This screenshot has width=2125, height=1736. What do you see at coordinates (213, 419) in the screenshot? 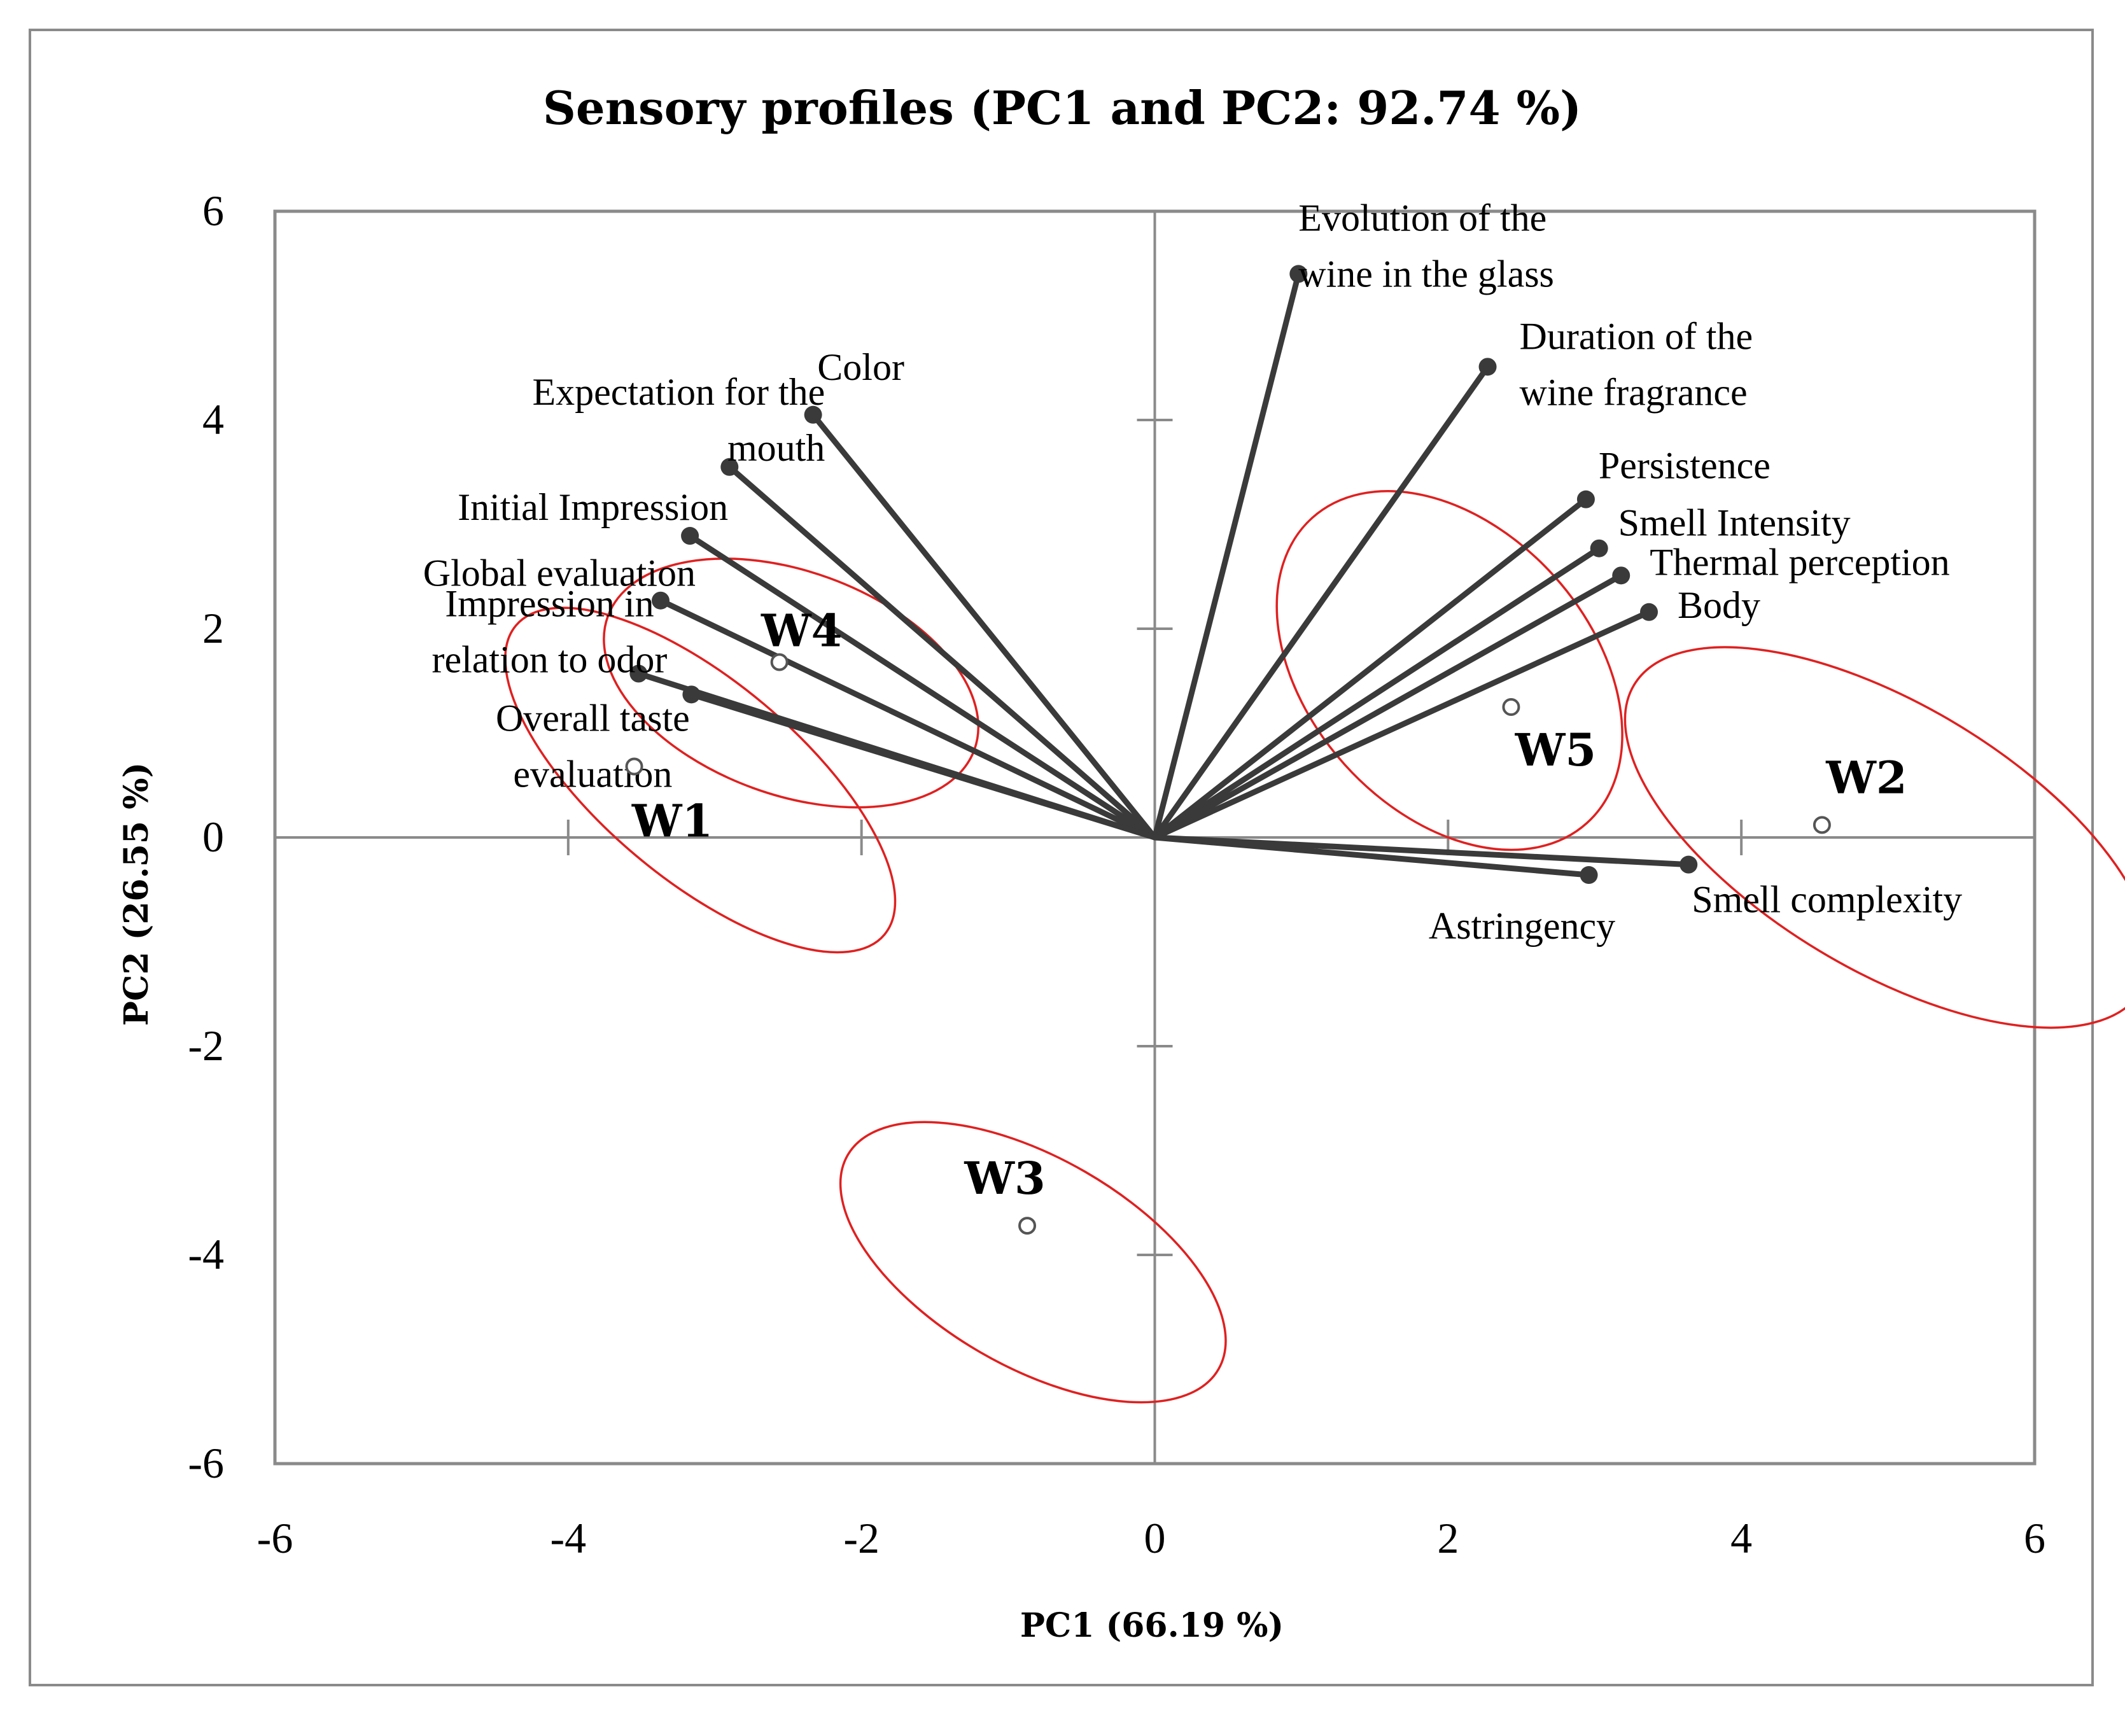
I see `y-tick-label: 4` at bounding box center [213, 419].